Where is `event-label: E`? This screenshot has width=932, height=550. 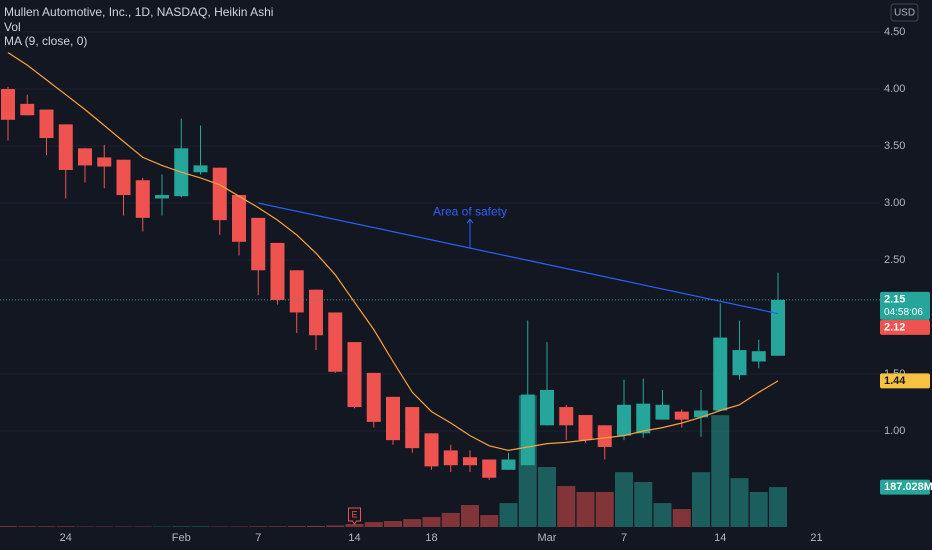
event-label: E is located at coordinates (354, 514).